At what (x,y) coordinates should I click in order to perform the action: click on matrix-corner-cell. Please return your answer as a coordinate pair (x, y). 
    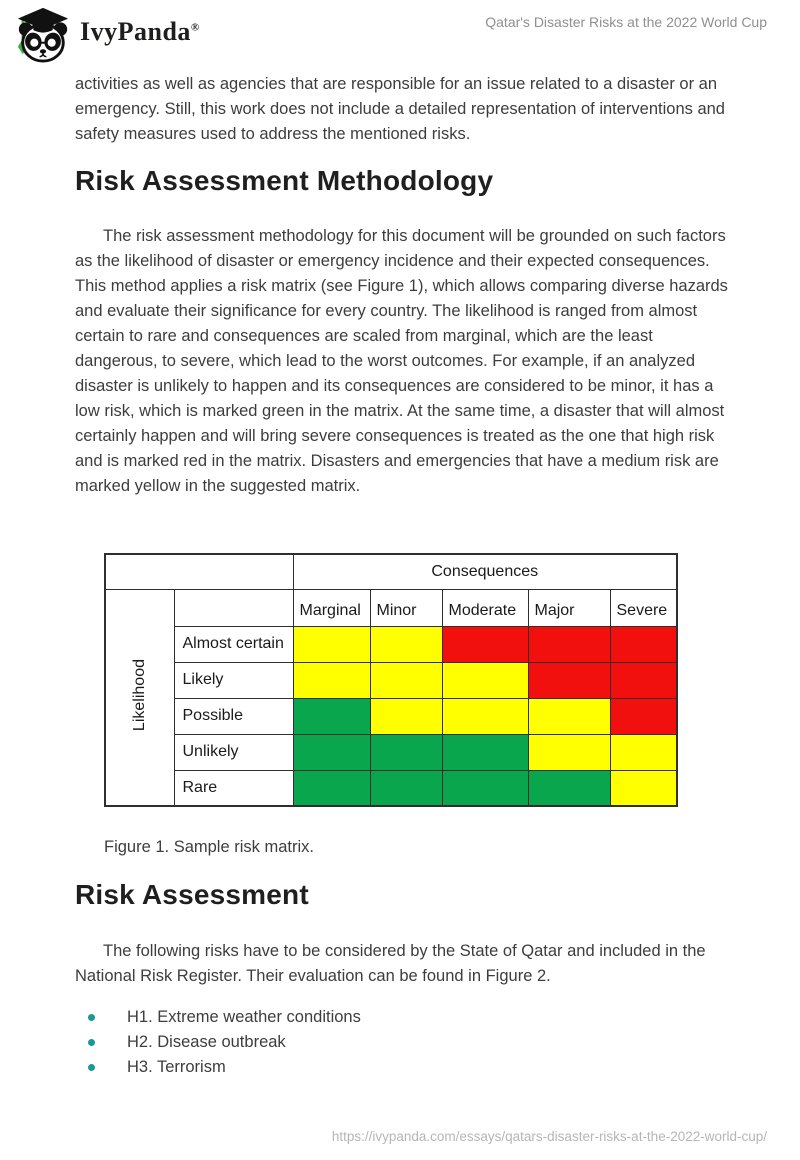
    Looking at the image, I should click on (199, 571).